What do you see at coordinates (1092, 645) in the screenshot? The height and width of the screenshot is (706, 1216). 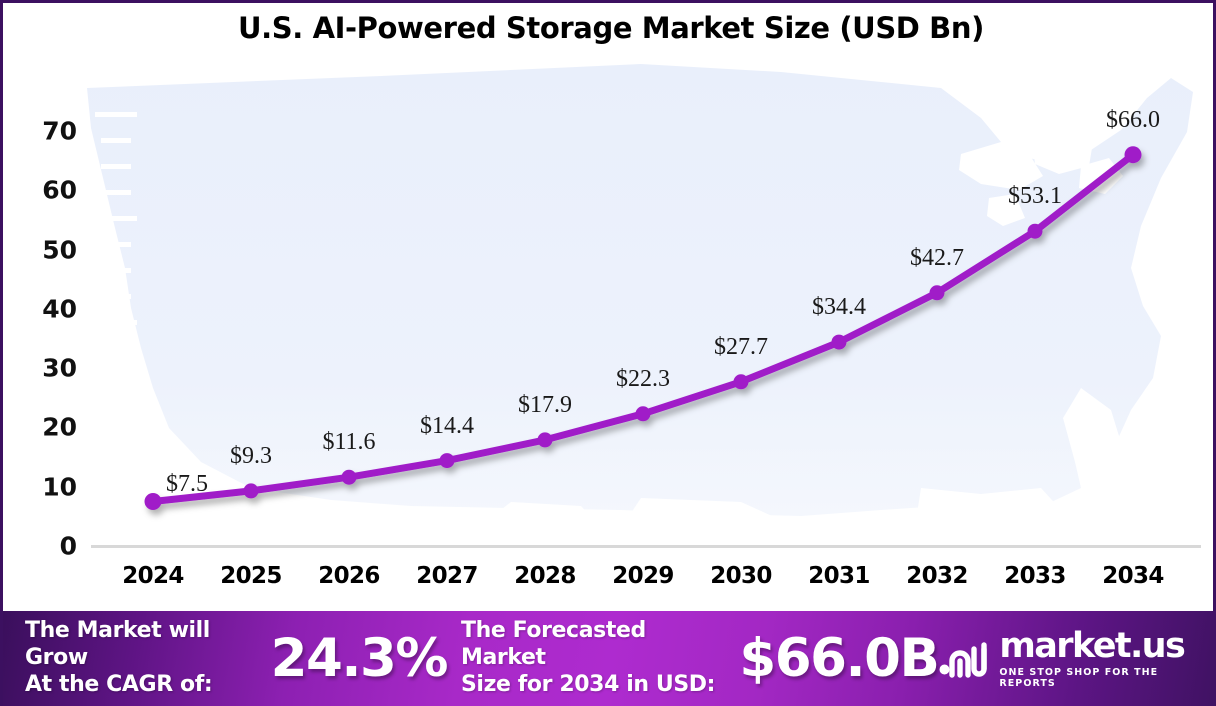 I see `logo-wordmark: market.us` at bounding box center [1092, 645].